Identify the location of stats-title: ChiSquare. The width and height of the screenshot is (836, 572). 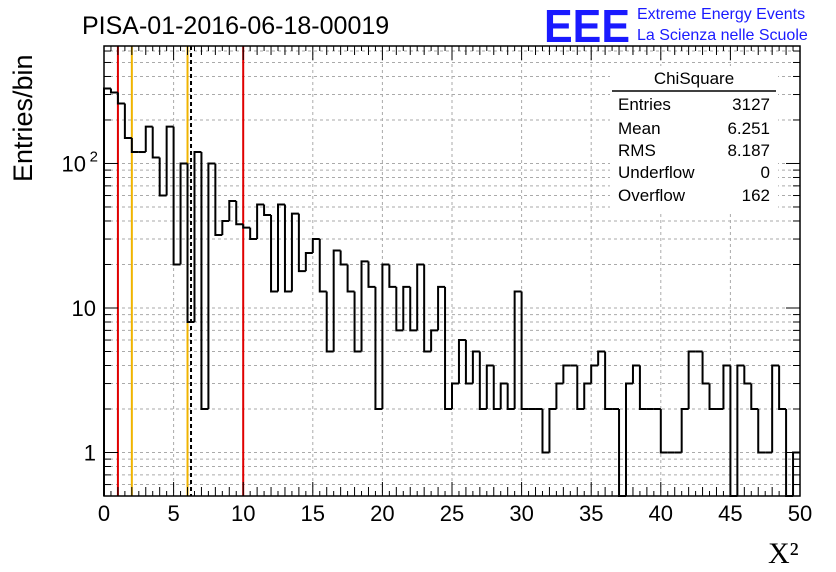
(694, 78).